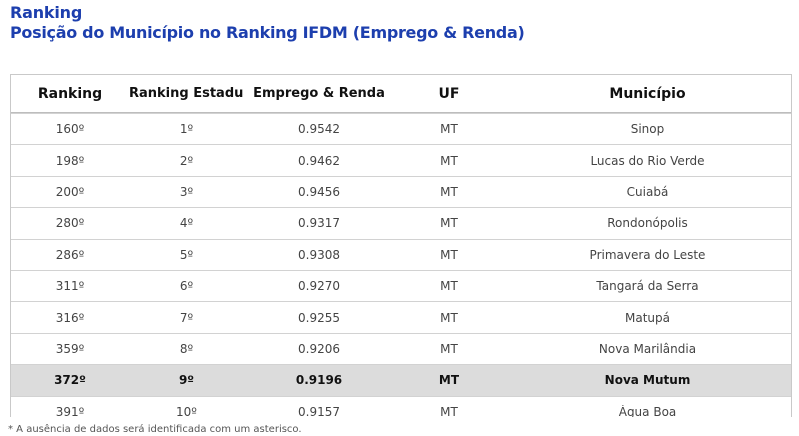  Describe the element at coordinates (186, 286) in the screenshot. I see `cell-ranking-estadual: 6º` at that location.